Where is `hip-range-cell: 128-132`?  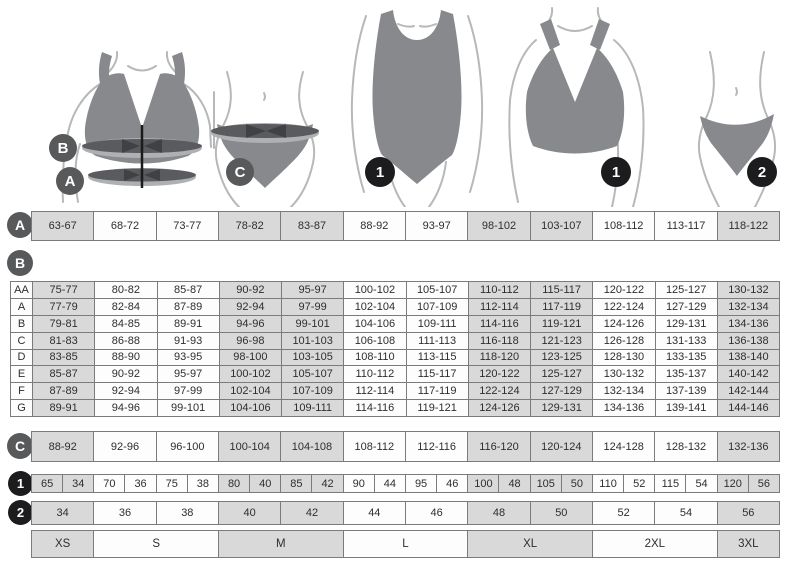 hip-range-cell: 128-132 is located at coordinates (686, 446).